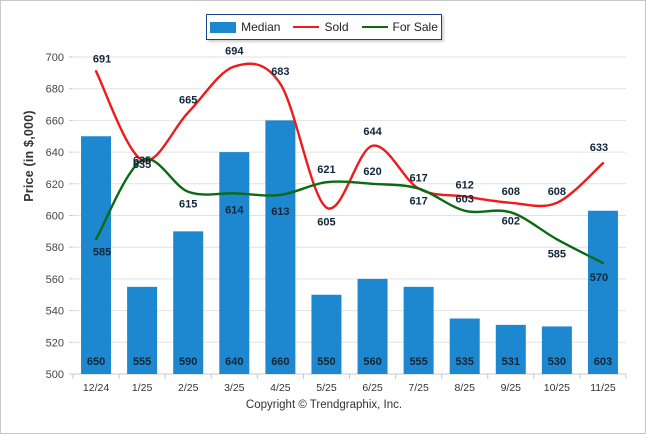 The height and width of the screenshot is (435, 646). What do you see at coordinates (55, 121) in the screenshot?
I see `y-tick-label: 660` at bounding box center [55, 121].